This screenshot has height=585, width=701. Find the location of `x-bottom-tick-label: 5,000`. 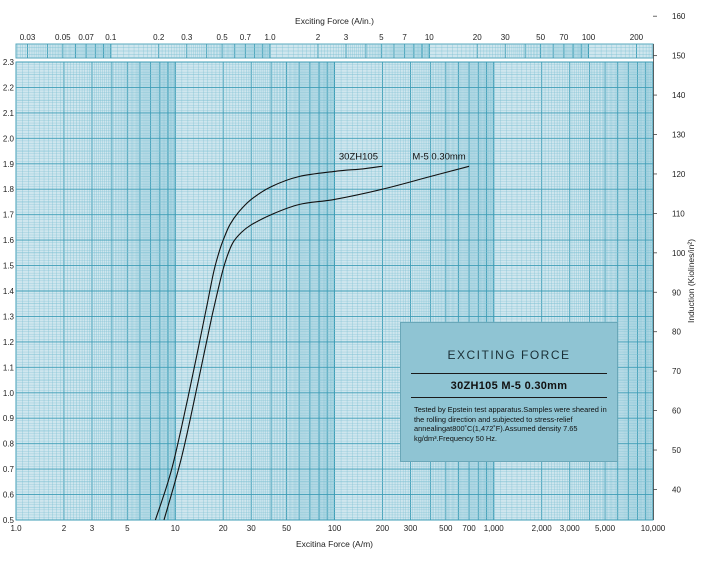

x-bottom-tick-label: 5,000 is located at coordinates (605, 528).